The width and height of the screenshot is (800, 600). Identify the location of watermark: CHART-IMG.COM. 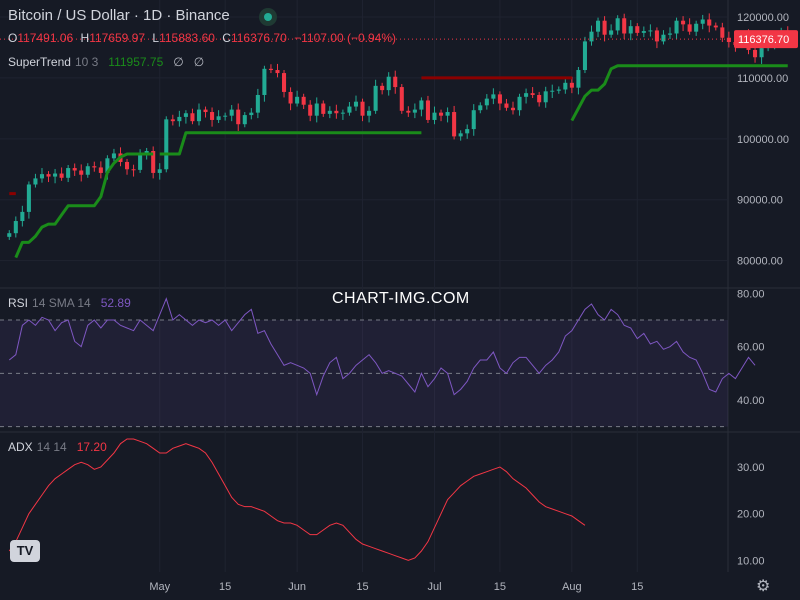
(401, 298).